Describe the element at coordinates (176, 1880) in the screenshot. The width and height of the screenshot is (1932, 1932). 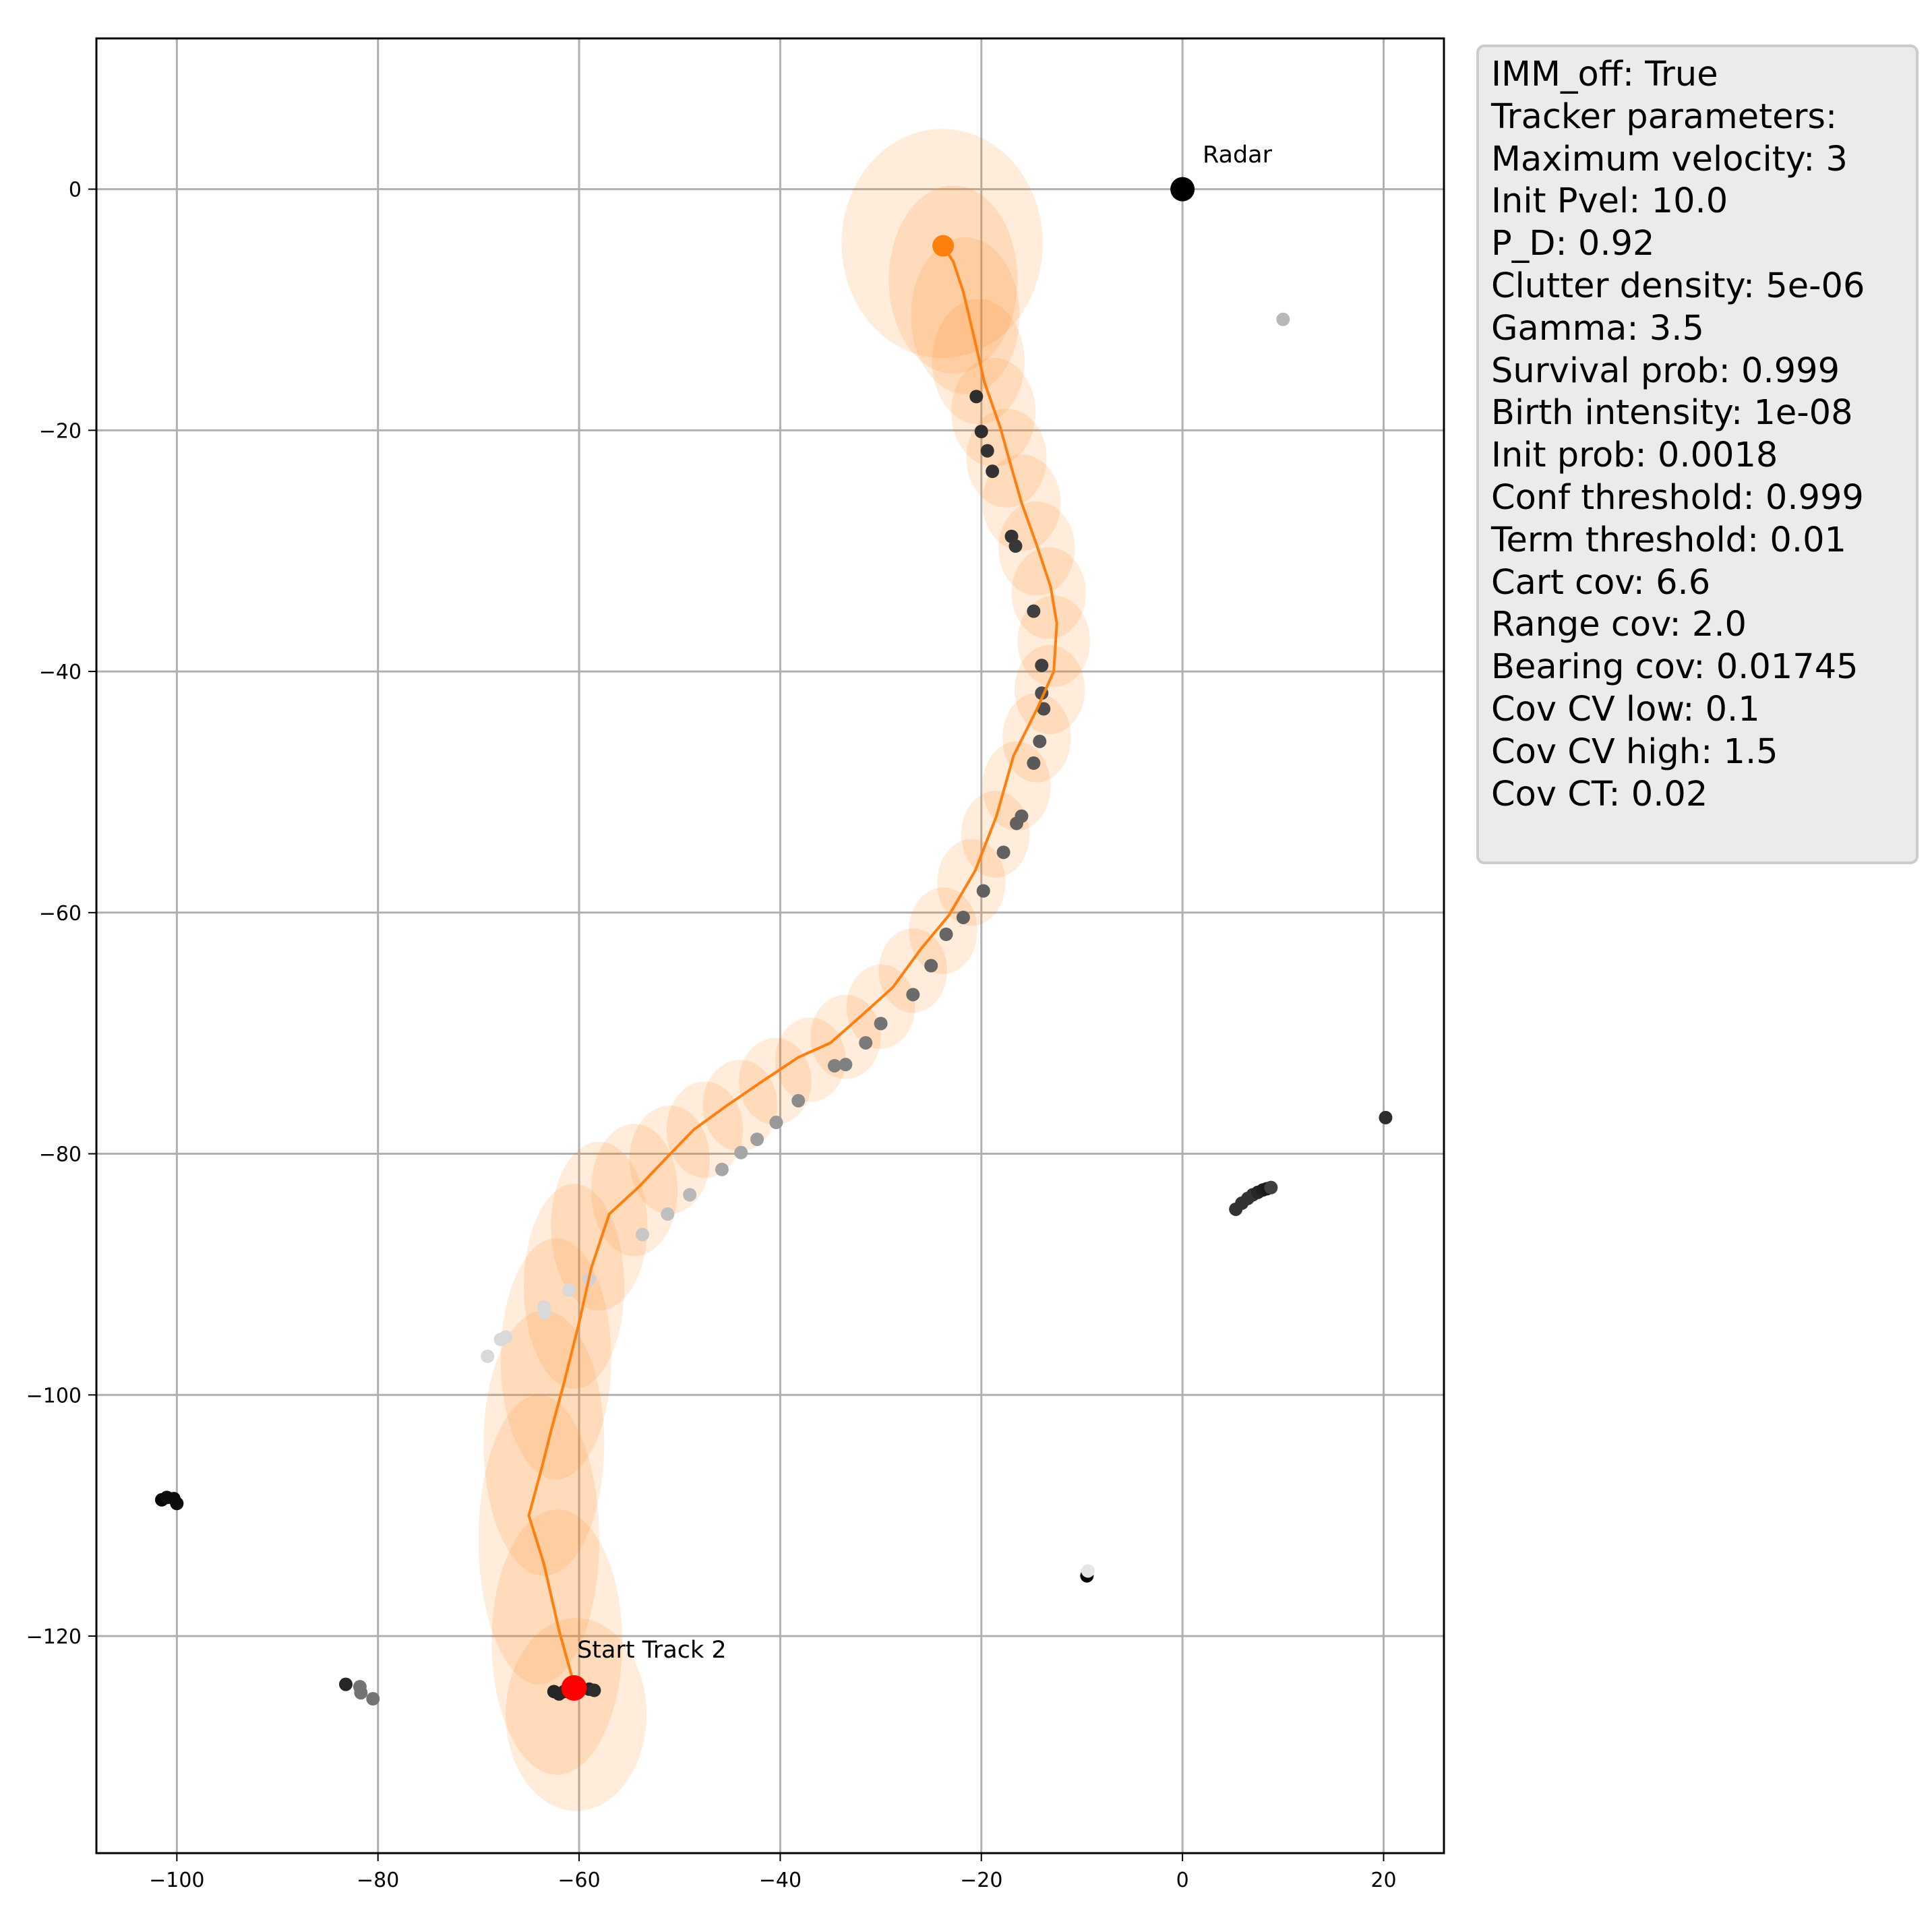
I see `x-tick-label: −100` at that location.